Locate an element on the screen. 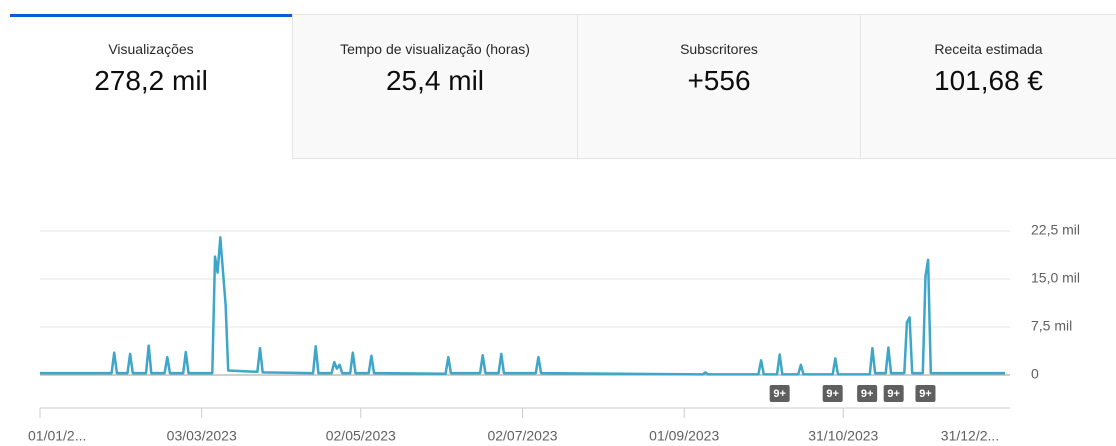  y-tick-label: 22,5 mil is located at coordinates (1055, 230).